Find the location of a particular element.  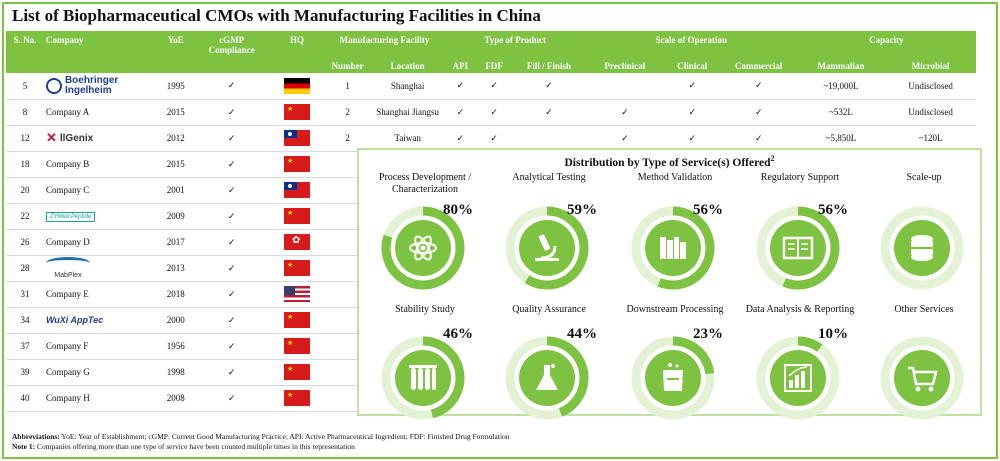

cell-location: Shanghai Jiangsu is located at coordinates (407, 112).